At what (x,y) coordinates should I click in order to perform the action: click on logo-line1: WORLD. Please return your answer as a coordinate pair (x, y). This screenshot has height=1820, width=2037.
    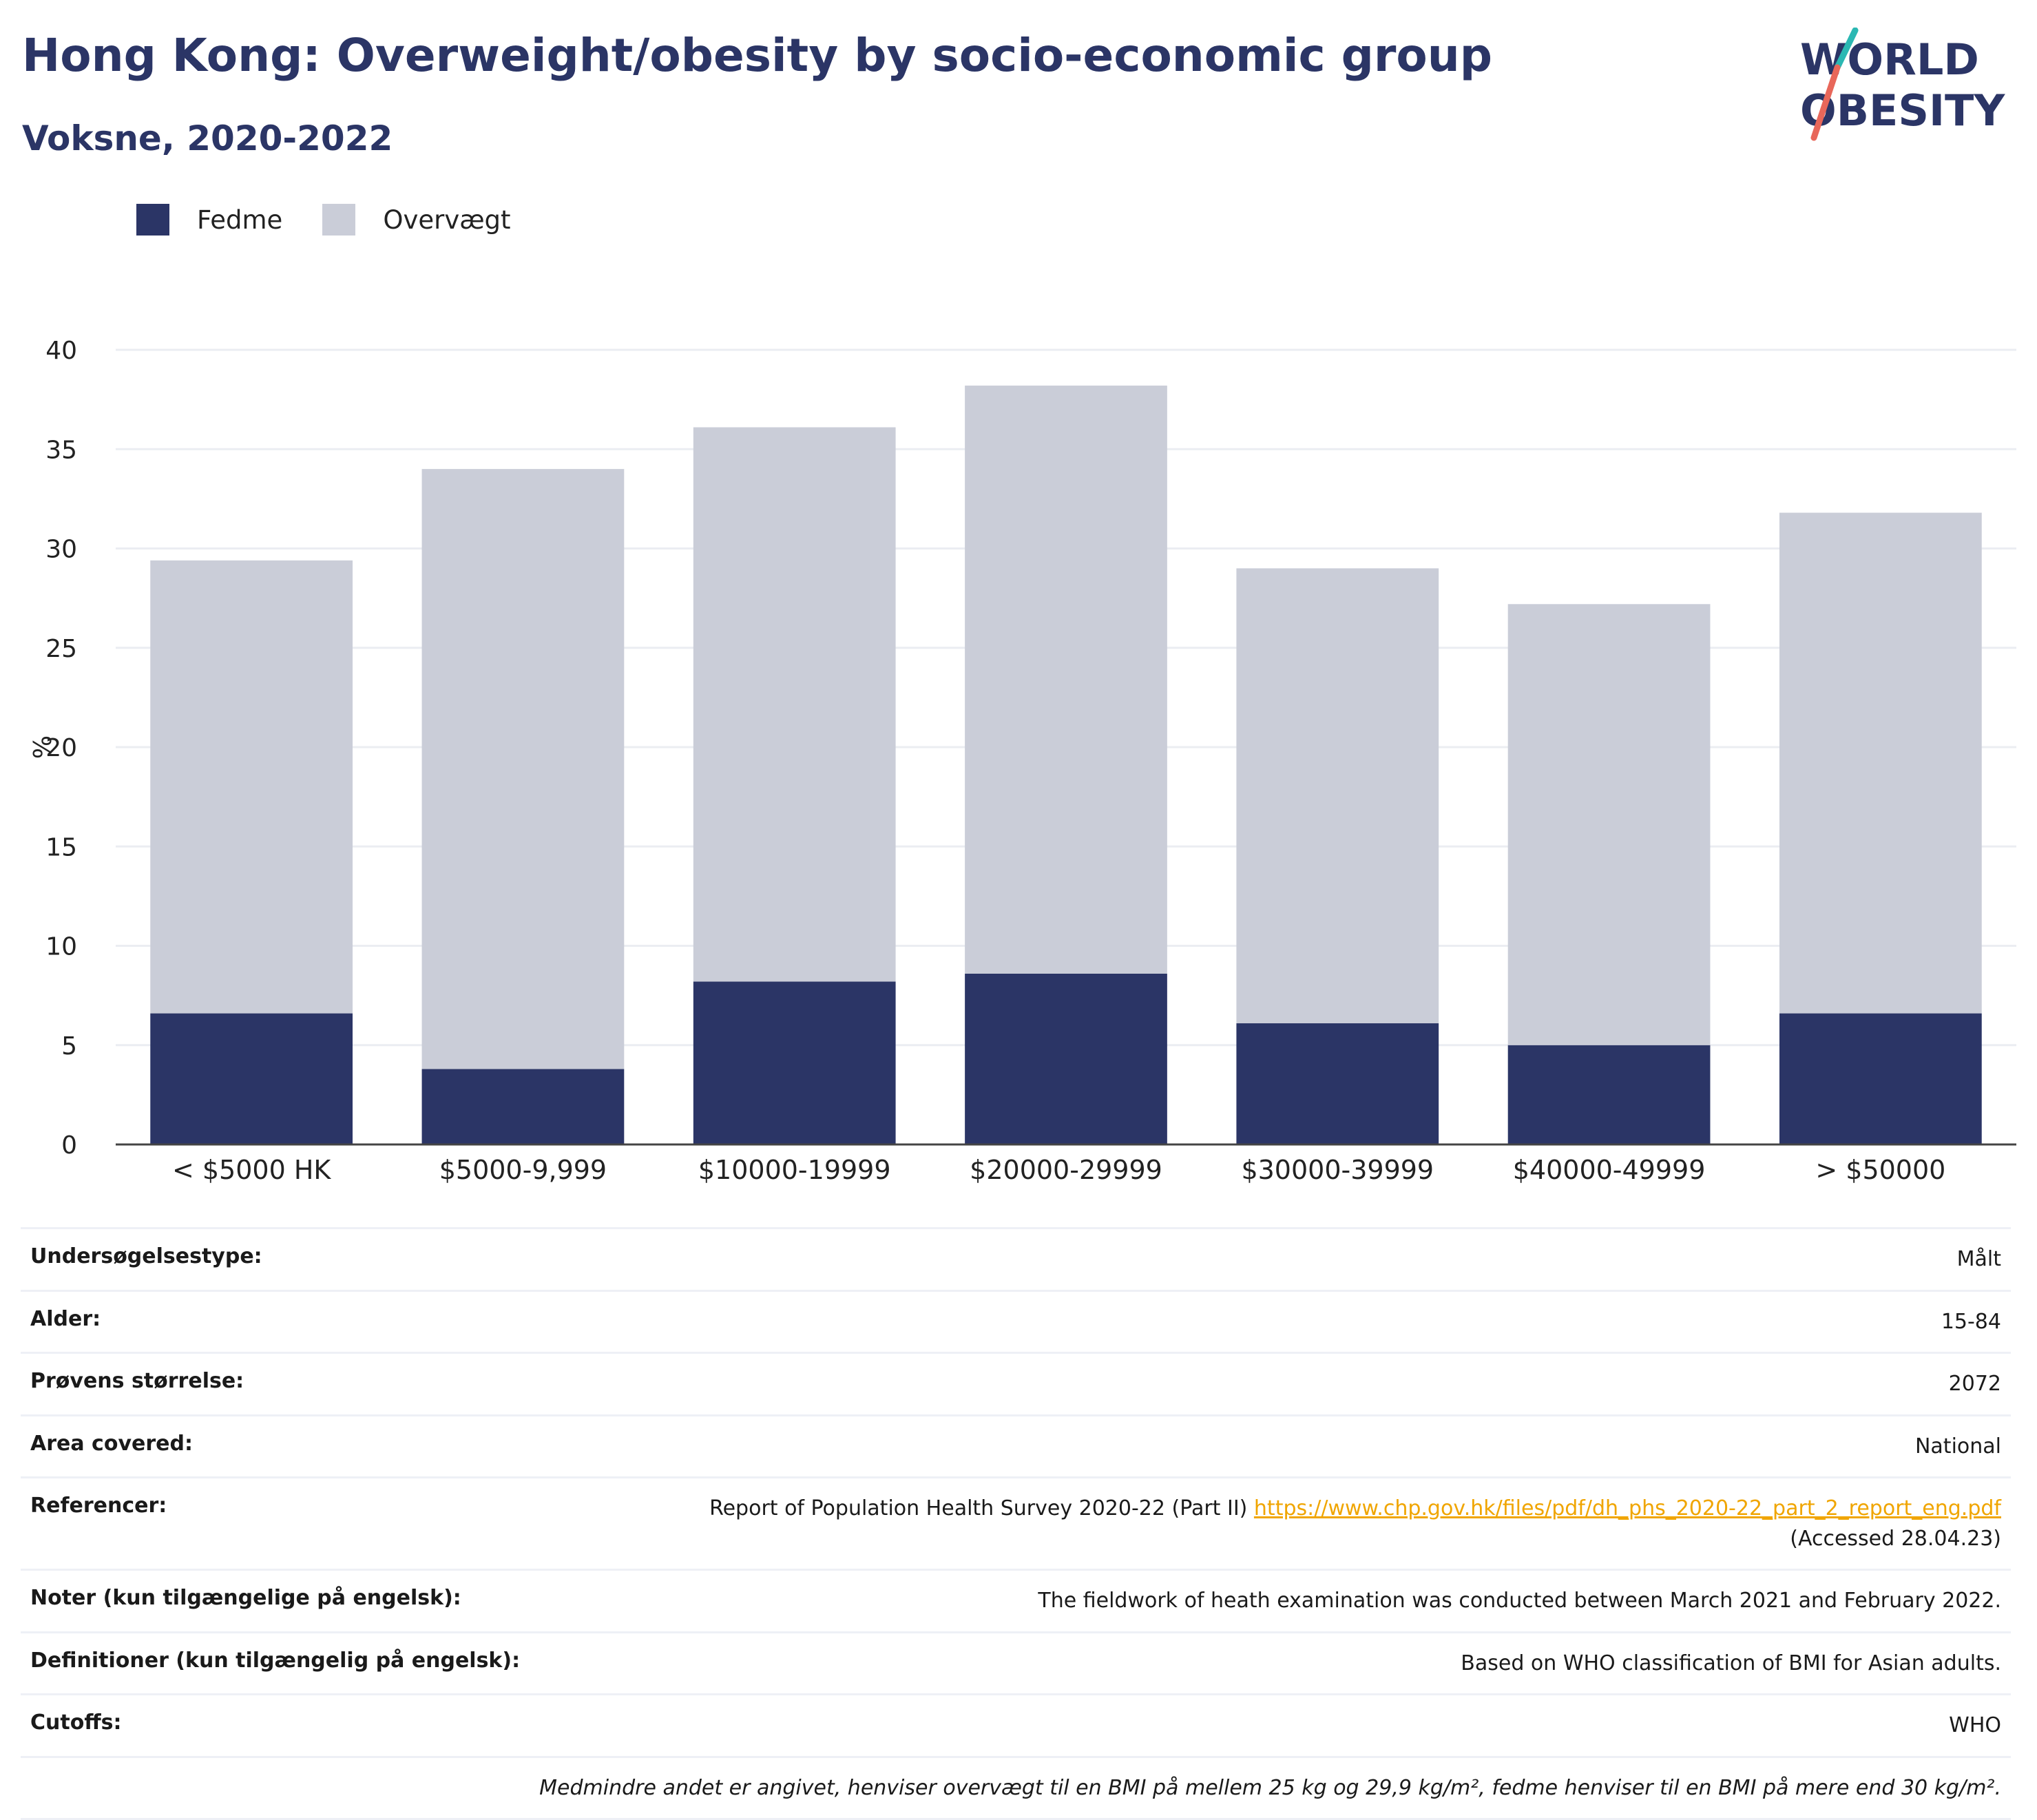
    Looking at the image, I should click on (1889, 59).